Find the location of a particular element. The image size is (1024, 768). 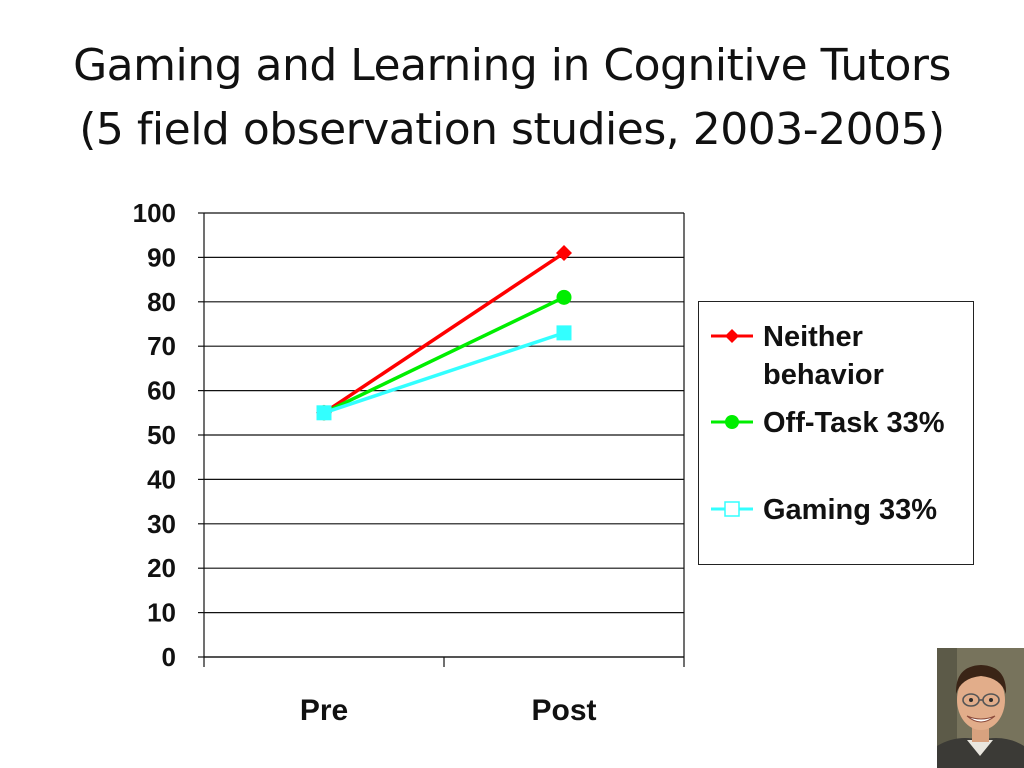

legend-item-neither: Neither behavior is located at coordinates (841, 357).